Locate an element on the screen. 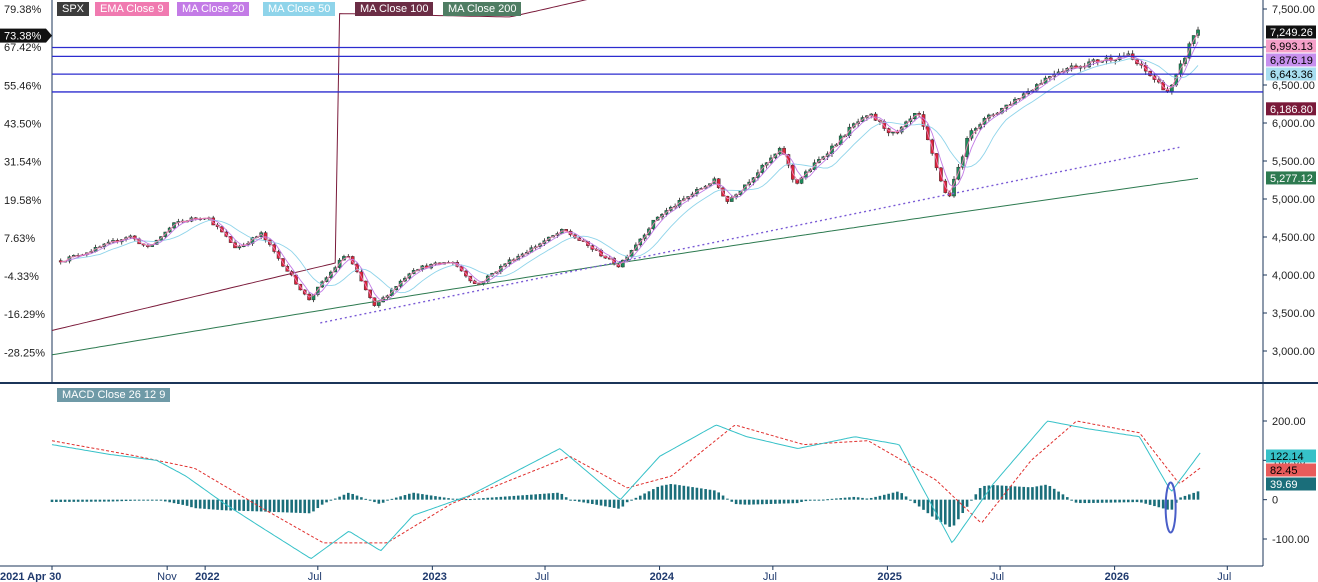 The height and width of the screenshot is (582, 1318). macd-histogram is located at coordinates (625, 505).